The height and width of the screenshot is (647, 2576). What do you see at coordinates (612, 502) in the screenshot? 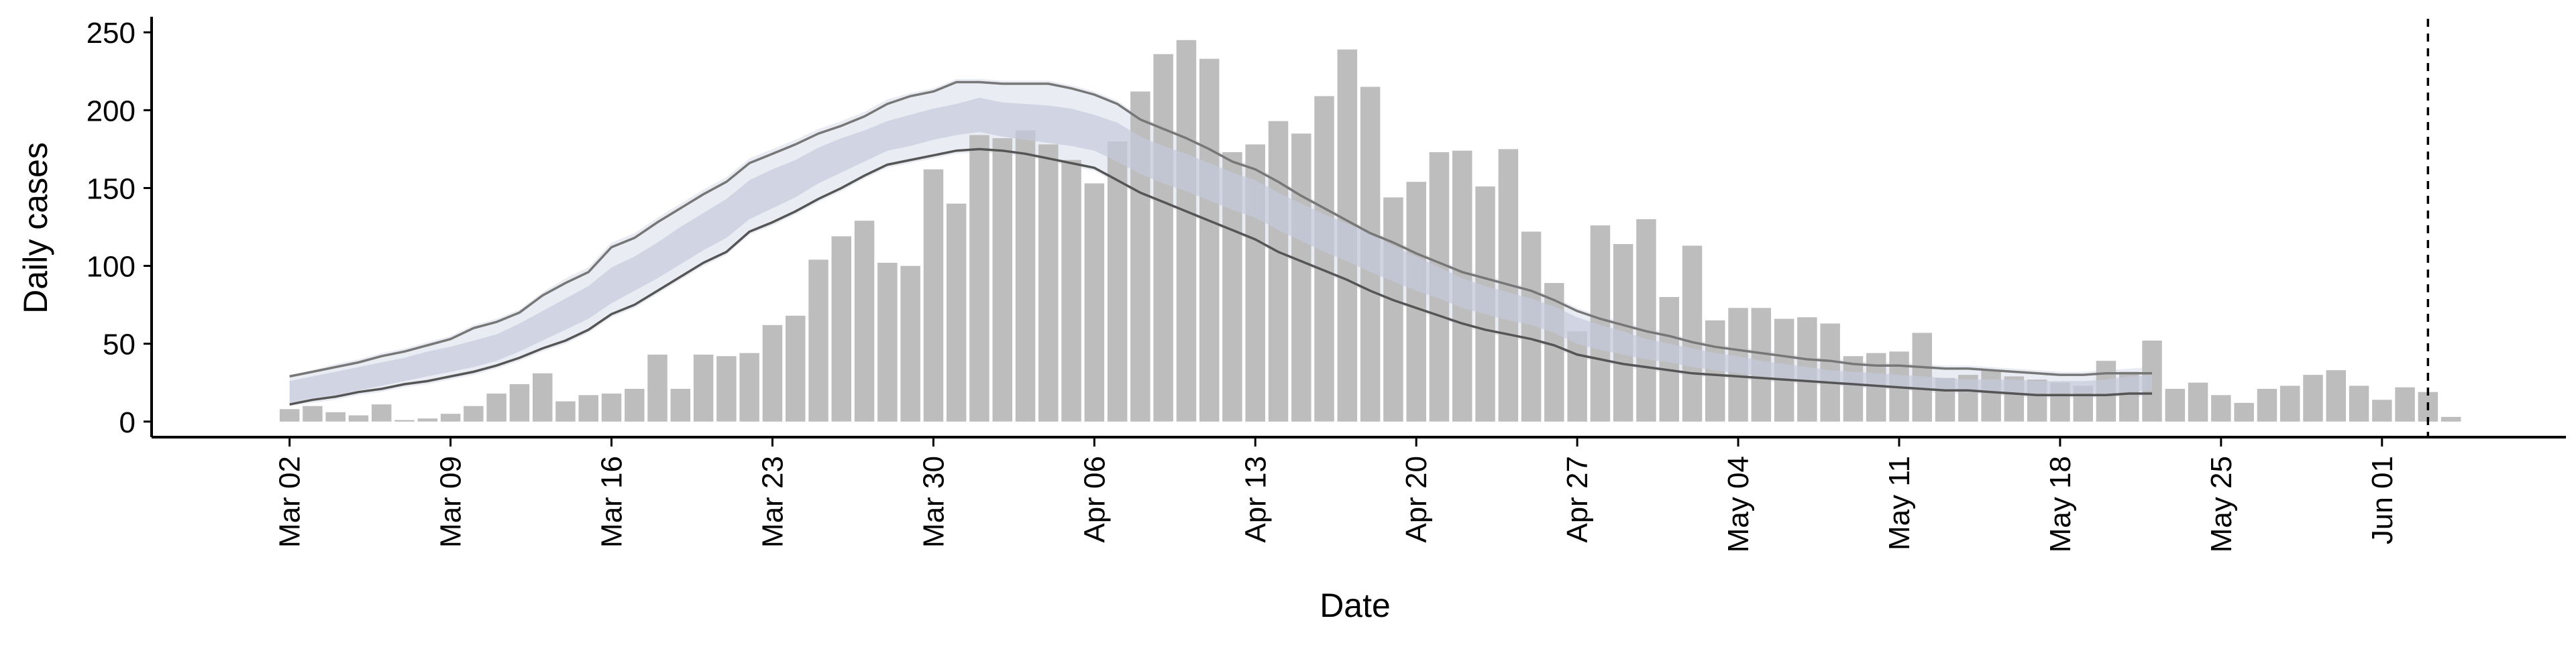
I see `x-tick-label-2020-03-16: Mar 16` at bounding box center [612, 502].